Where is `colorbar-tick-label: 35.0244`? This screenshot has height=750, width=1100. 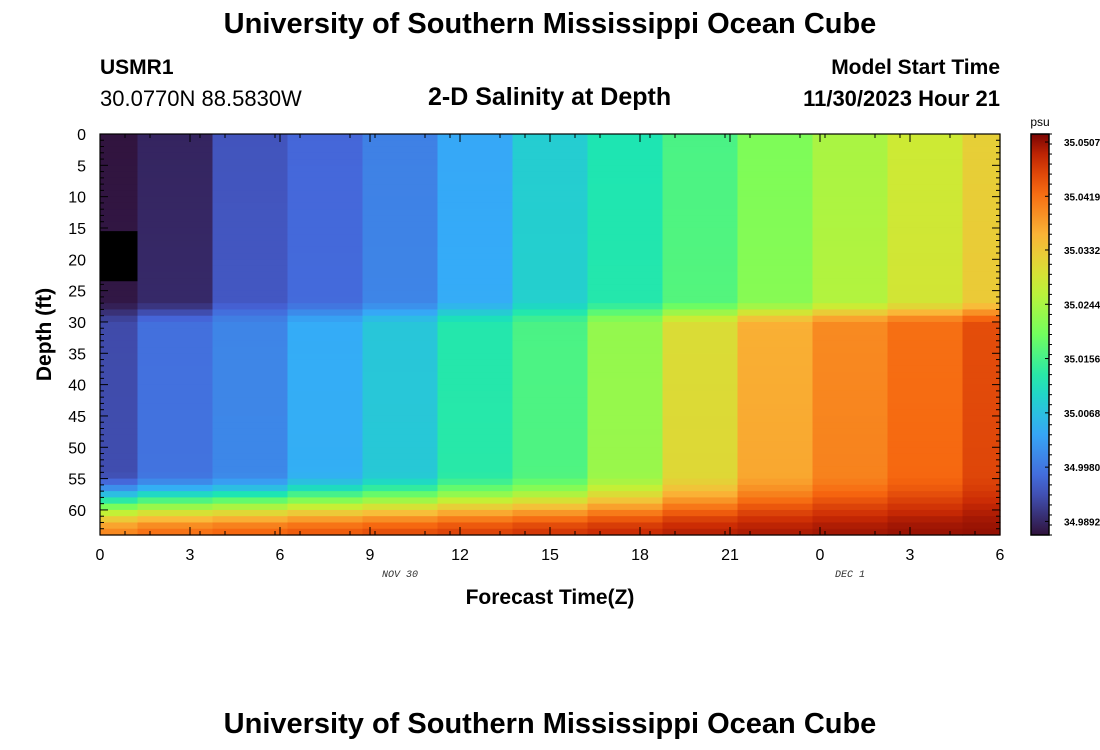
colorbar-tick-label: 35.0244 is located at coordinates (1082, 305).